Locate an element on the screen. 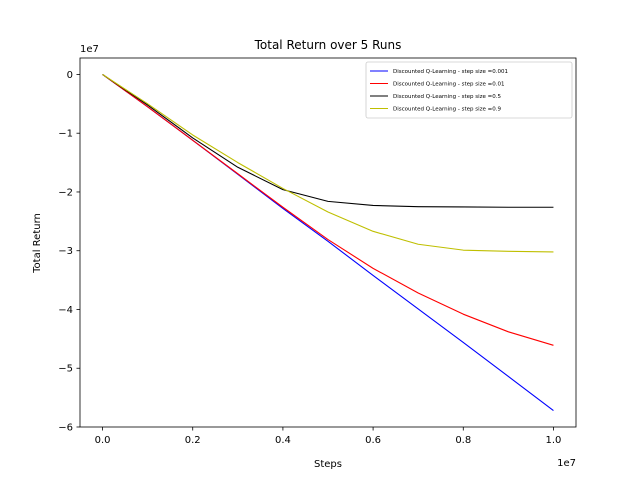  x-tick-label: 1.0 is located at coordinates (554, 440).